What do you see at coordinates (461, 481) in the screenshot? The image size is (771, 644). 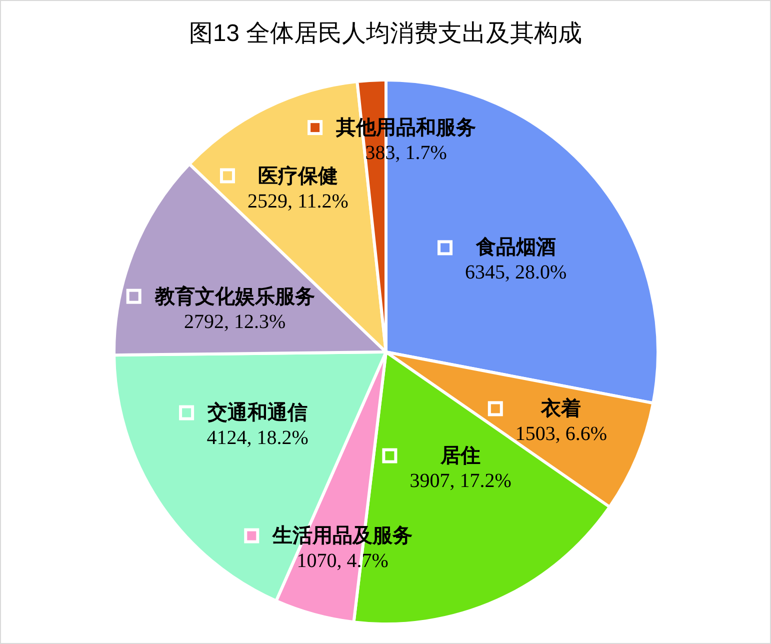 I see `data-label: 3907, 17.2%` at bounding box center [461, 481].